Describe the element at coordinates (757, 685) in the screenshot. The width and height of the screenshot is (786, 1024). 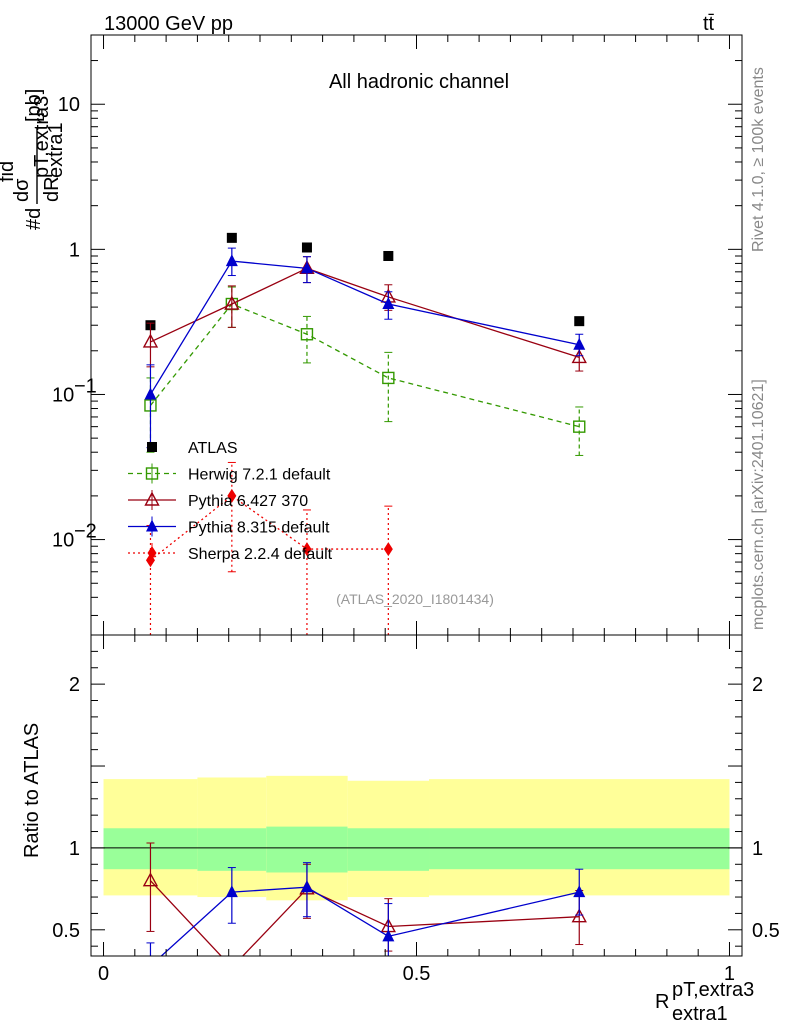
I see `ratio-y-tick-label-right: 2` at that location.